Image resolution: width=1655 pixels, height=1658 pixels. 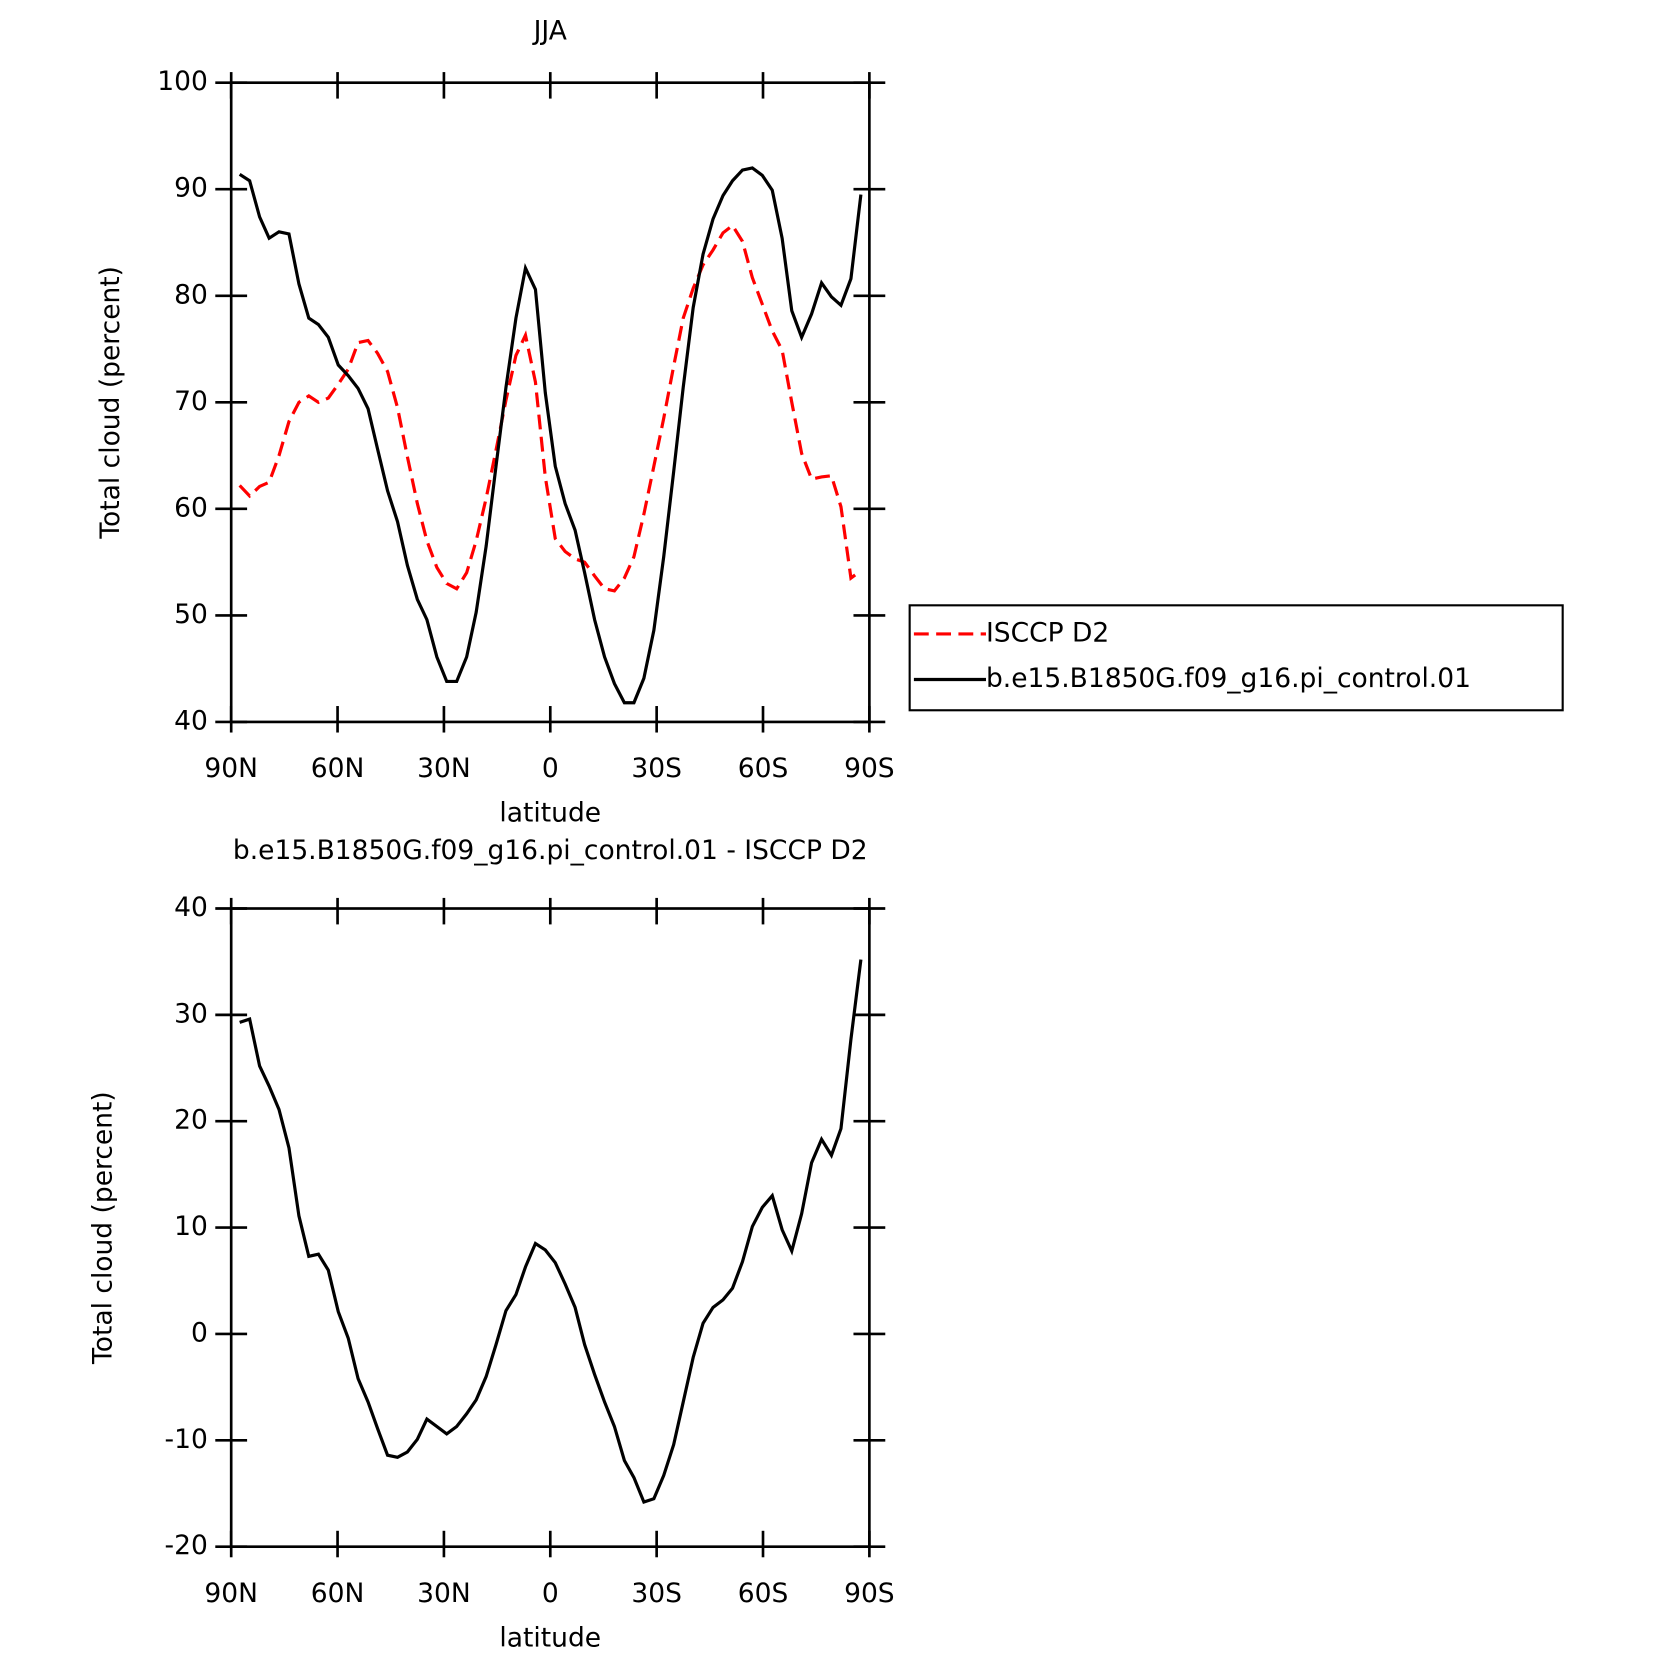 I want to click on y-tick-label: -10, so click(x=186, y=1439).